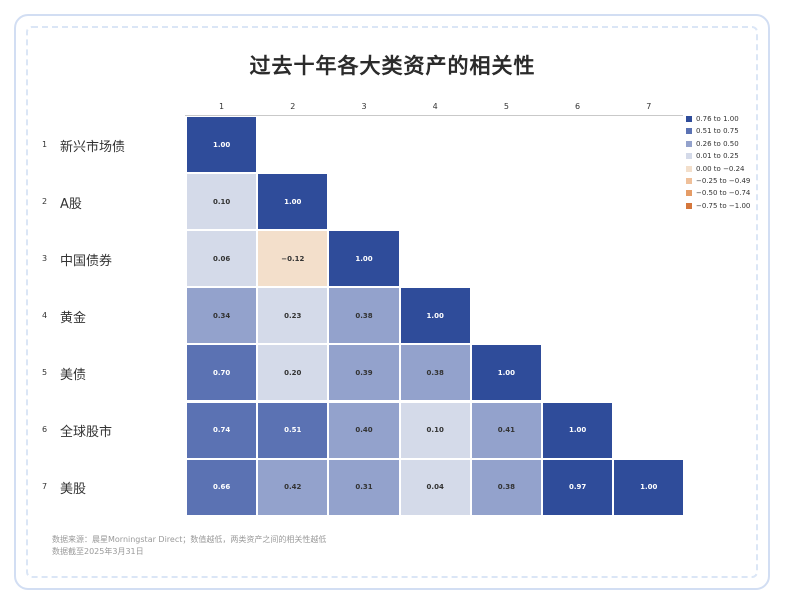 The height and width of the screenshot is (606, 785). What do you see at coordinates (293, 487) in the screenshot?
I see `heatmap-cell: 0.42` at bounding box center [293, 487].